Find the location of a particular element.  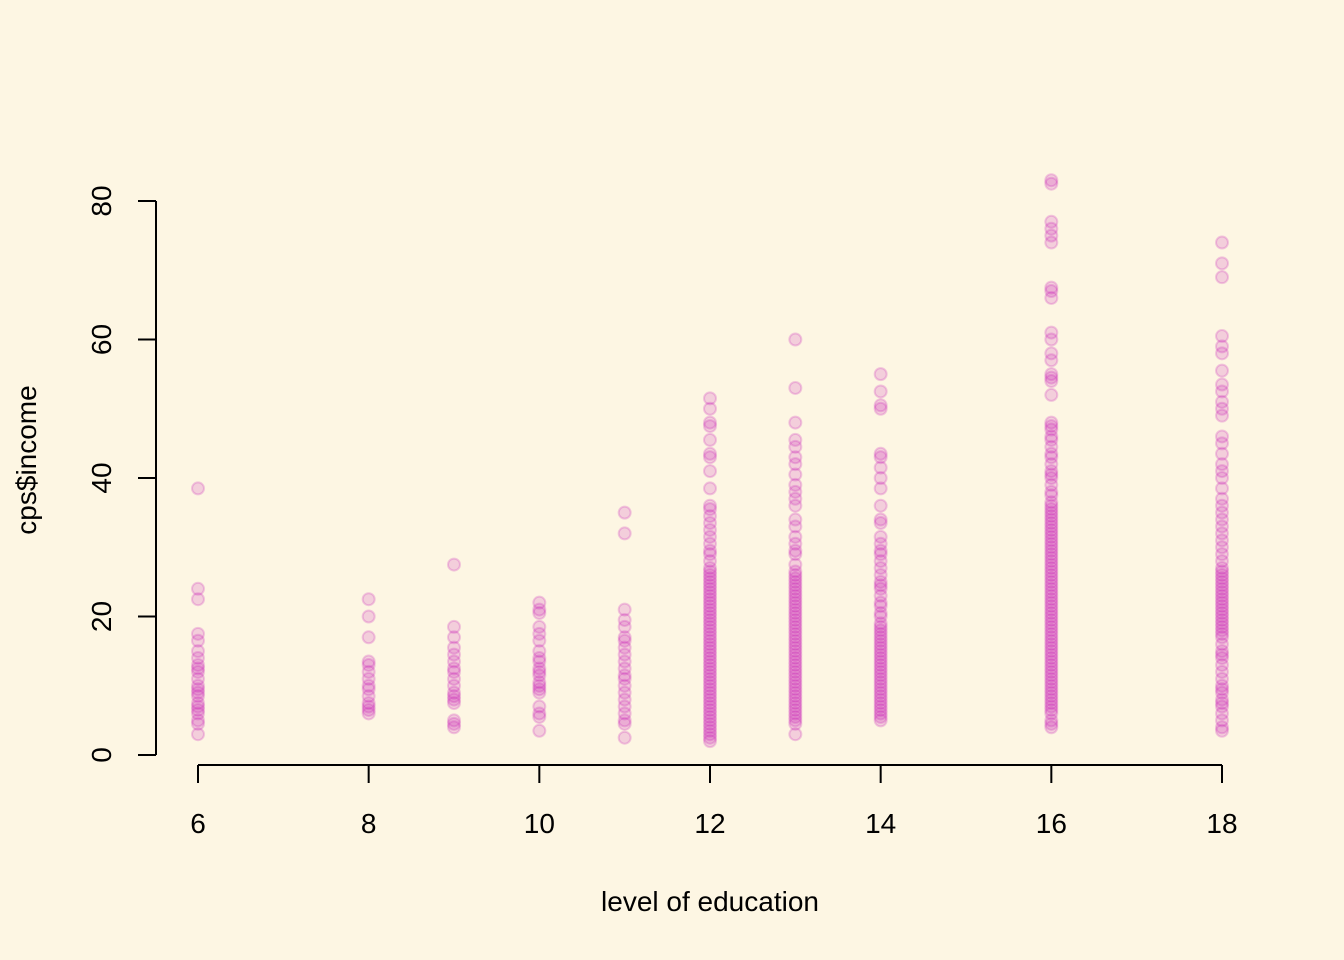

x-tick-label: 6 is located at coordinates (198, 823).